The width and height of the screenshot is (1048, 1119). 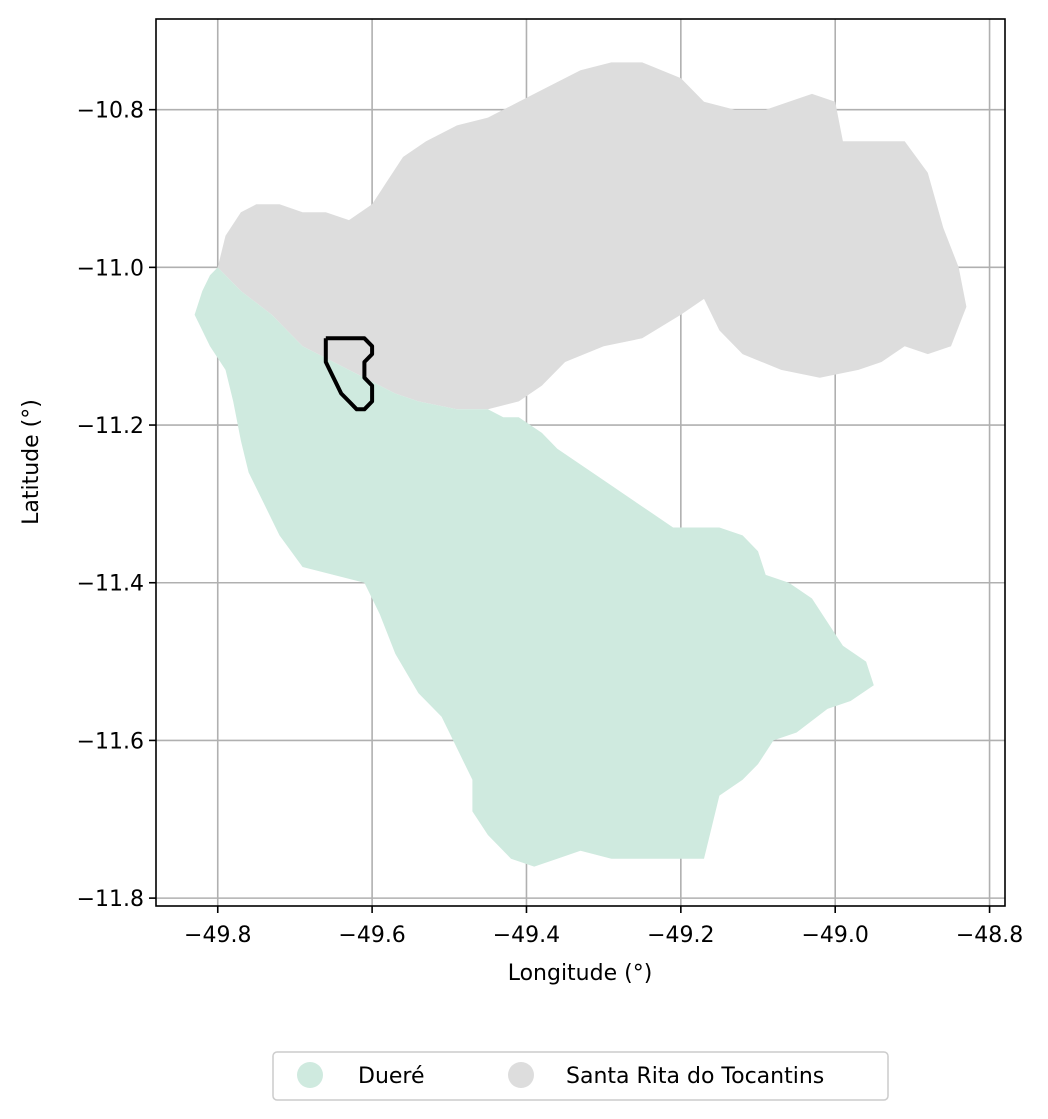 What do you see at coordinates (310, 1075) in the screenshot?
I see `legend-marker-duere` at bounding box center [310, 1075].